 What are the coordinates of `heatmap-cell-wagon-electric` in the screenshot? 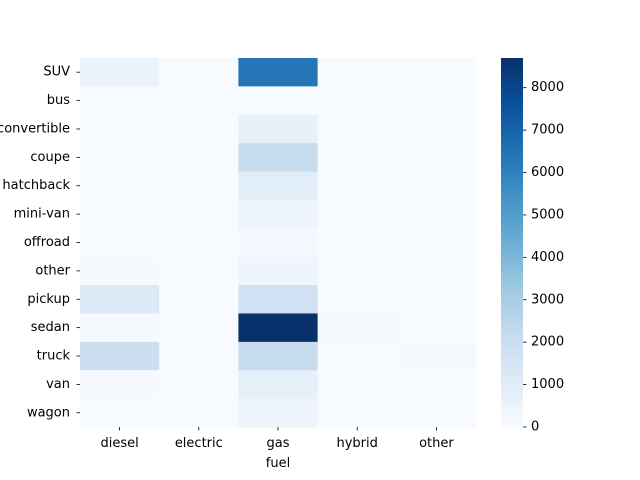 It's located at (199, 413).